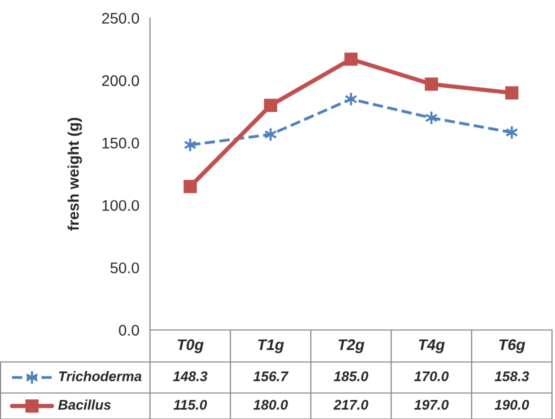 The height and width of the screenshot is (419, 555). What do you see at coordinates (351, 376) in the screenshot?
I see `data-label: 185.0` at bounding box center [351, 376].